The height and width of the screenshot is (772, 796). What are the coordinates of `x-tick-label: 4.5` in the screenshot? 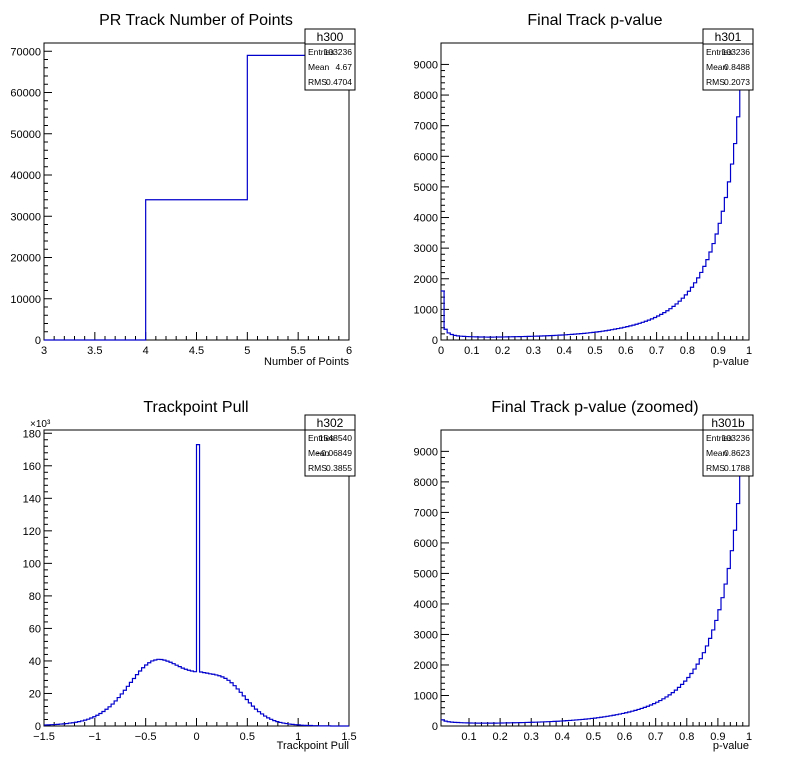 It's located at (196, 351).